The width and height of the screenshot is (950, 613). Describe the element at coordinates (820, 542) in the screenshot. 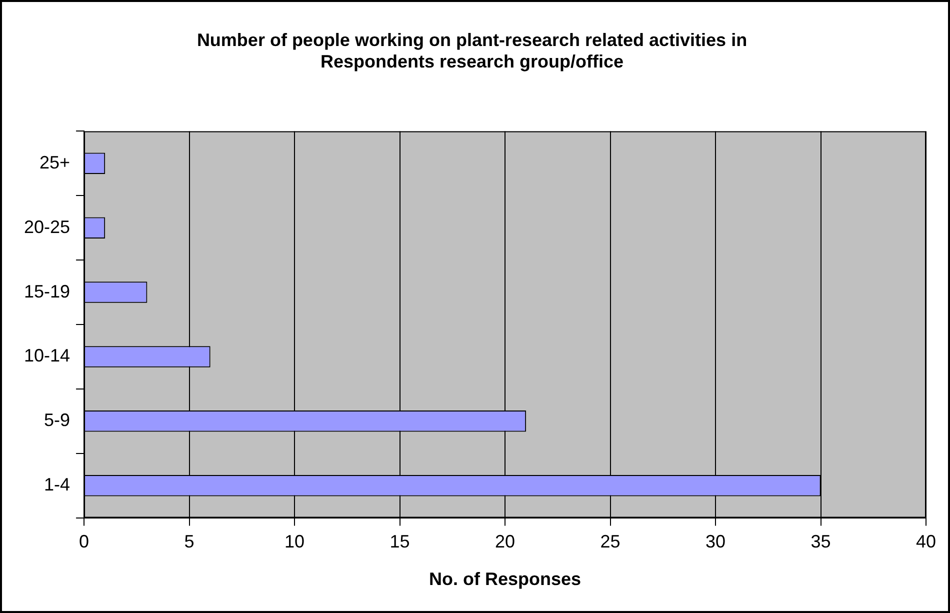

I see `x-tick-label: 35` at that location.